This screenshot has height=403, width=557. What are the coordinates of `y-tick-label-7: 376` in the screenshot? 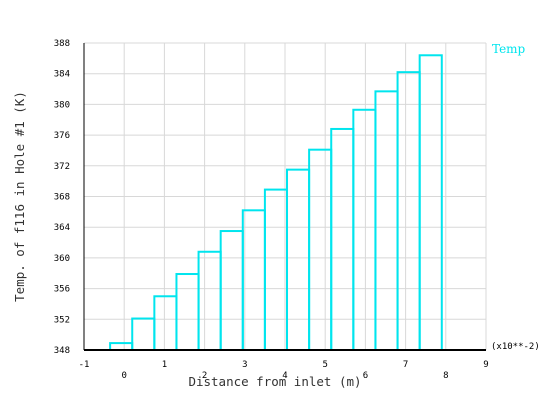 It's located at (62, 136).